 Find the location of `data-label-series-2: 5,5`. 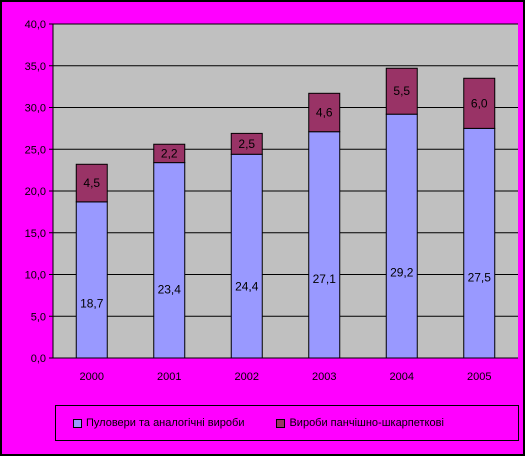

data-label-series-2: 5,5 is located at coordinates (401, 91).